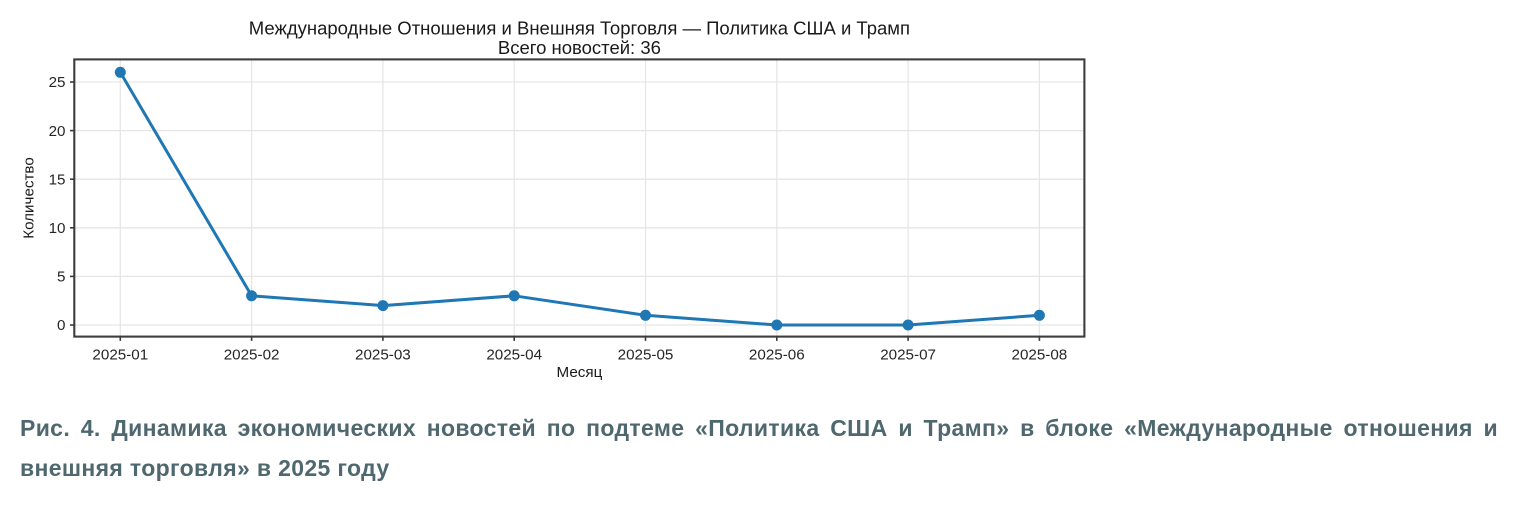 Image resolution: width=1515 pixels, height=513 pixels. What do you see at coordinates (61, 277) in the screenshot?
I see `svg-text: 5` at bounding box center [61, 277].